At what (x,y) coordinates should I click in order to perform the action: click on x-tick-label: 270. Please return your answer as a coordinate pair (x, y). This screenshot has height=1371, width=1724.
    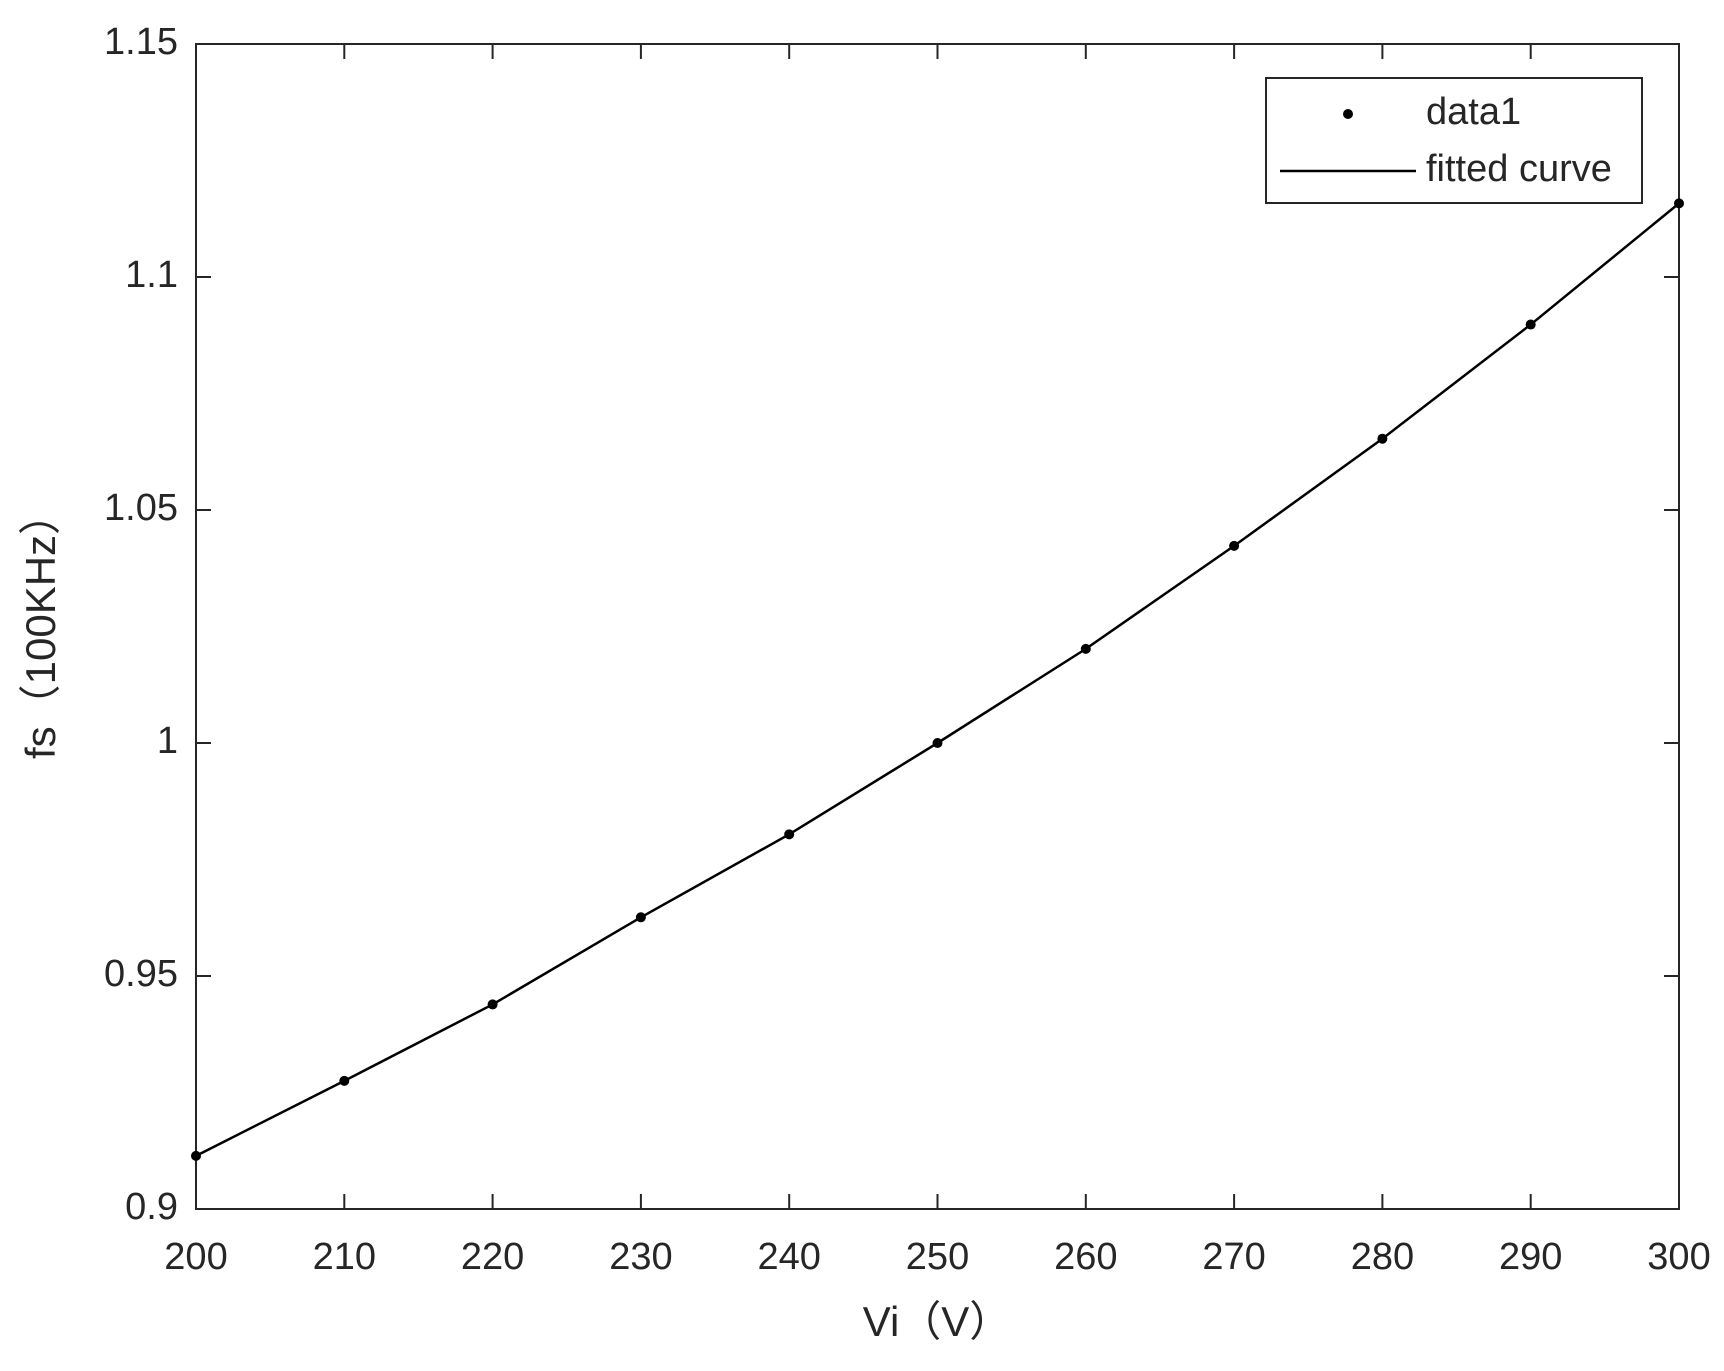
    Looking at the image, I should click on (1233, 1257).